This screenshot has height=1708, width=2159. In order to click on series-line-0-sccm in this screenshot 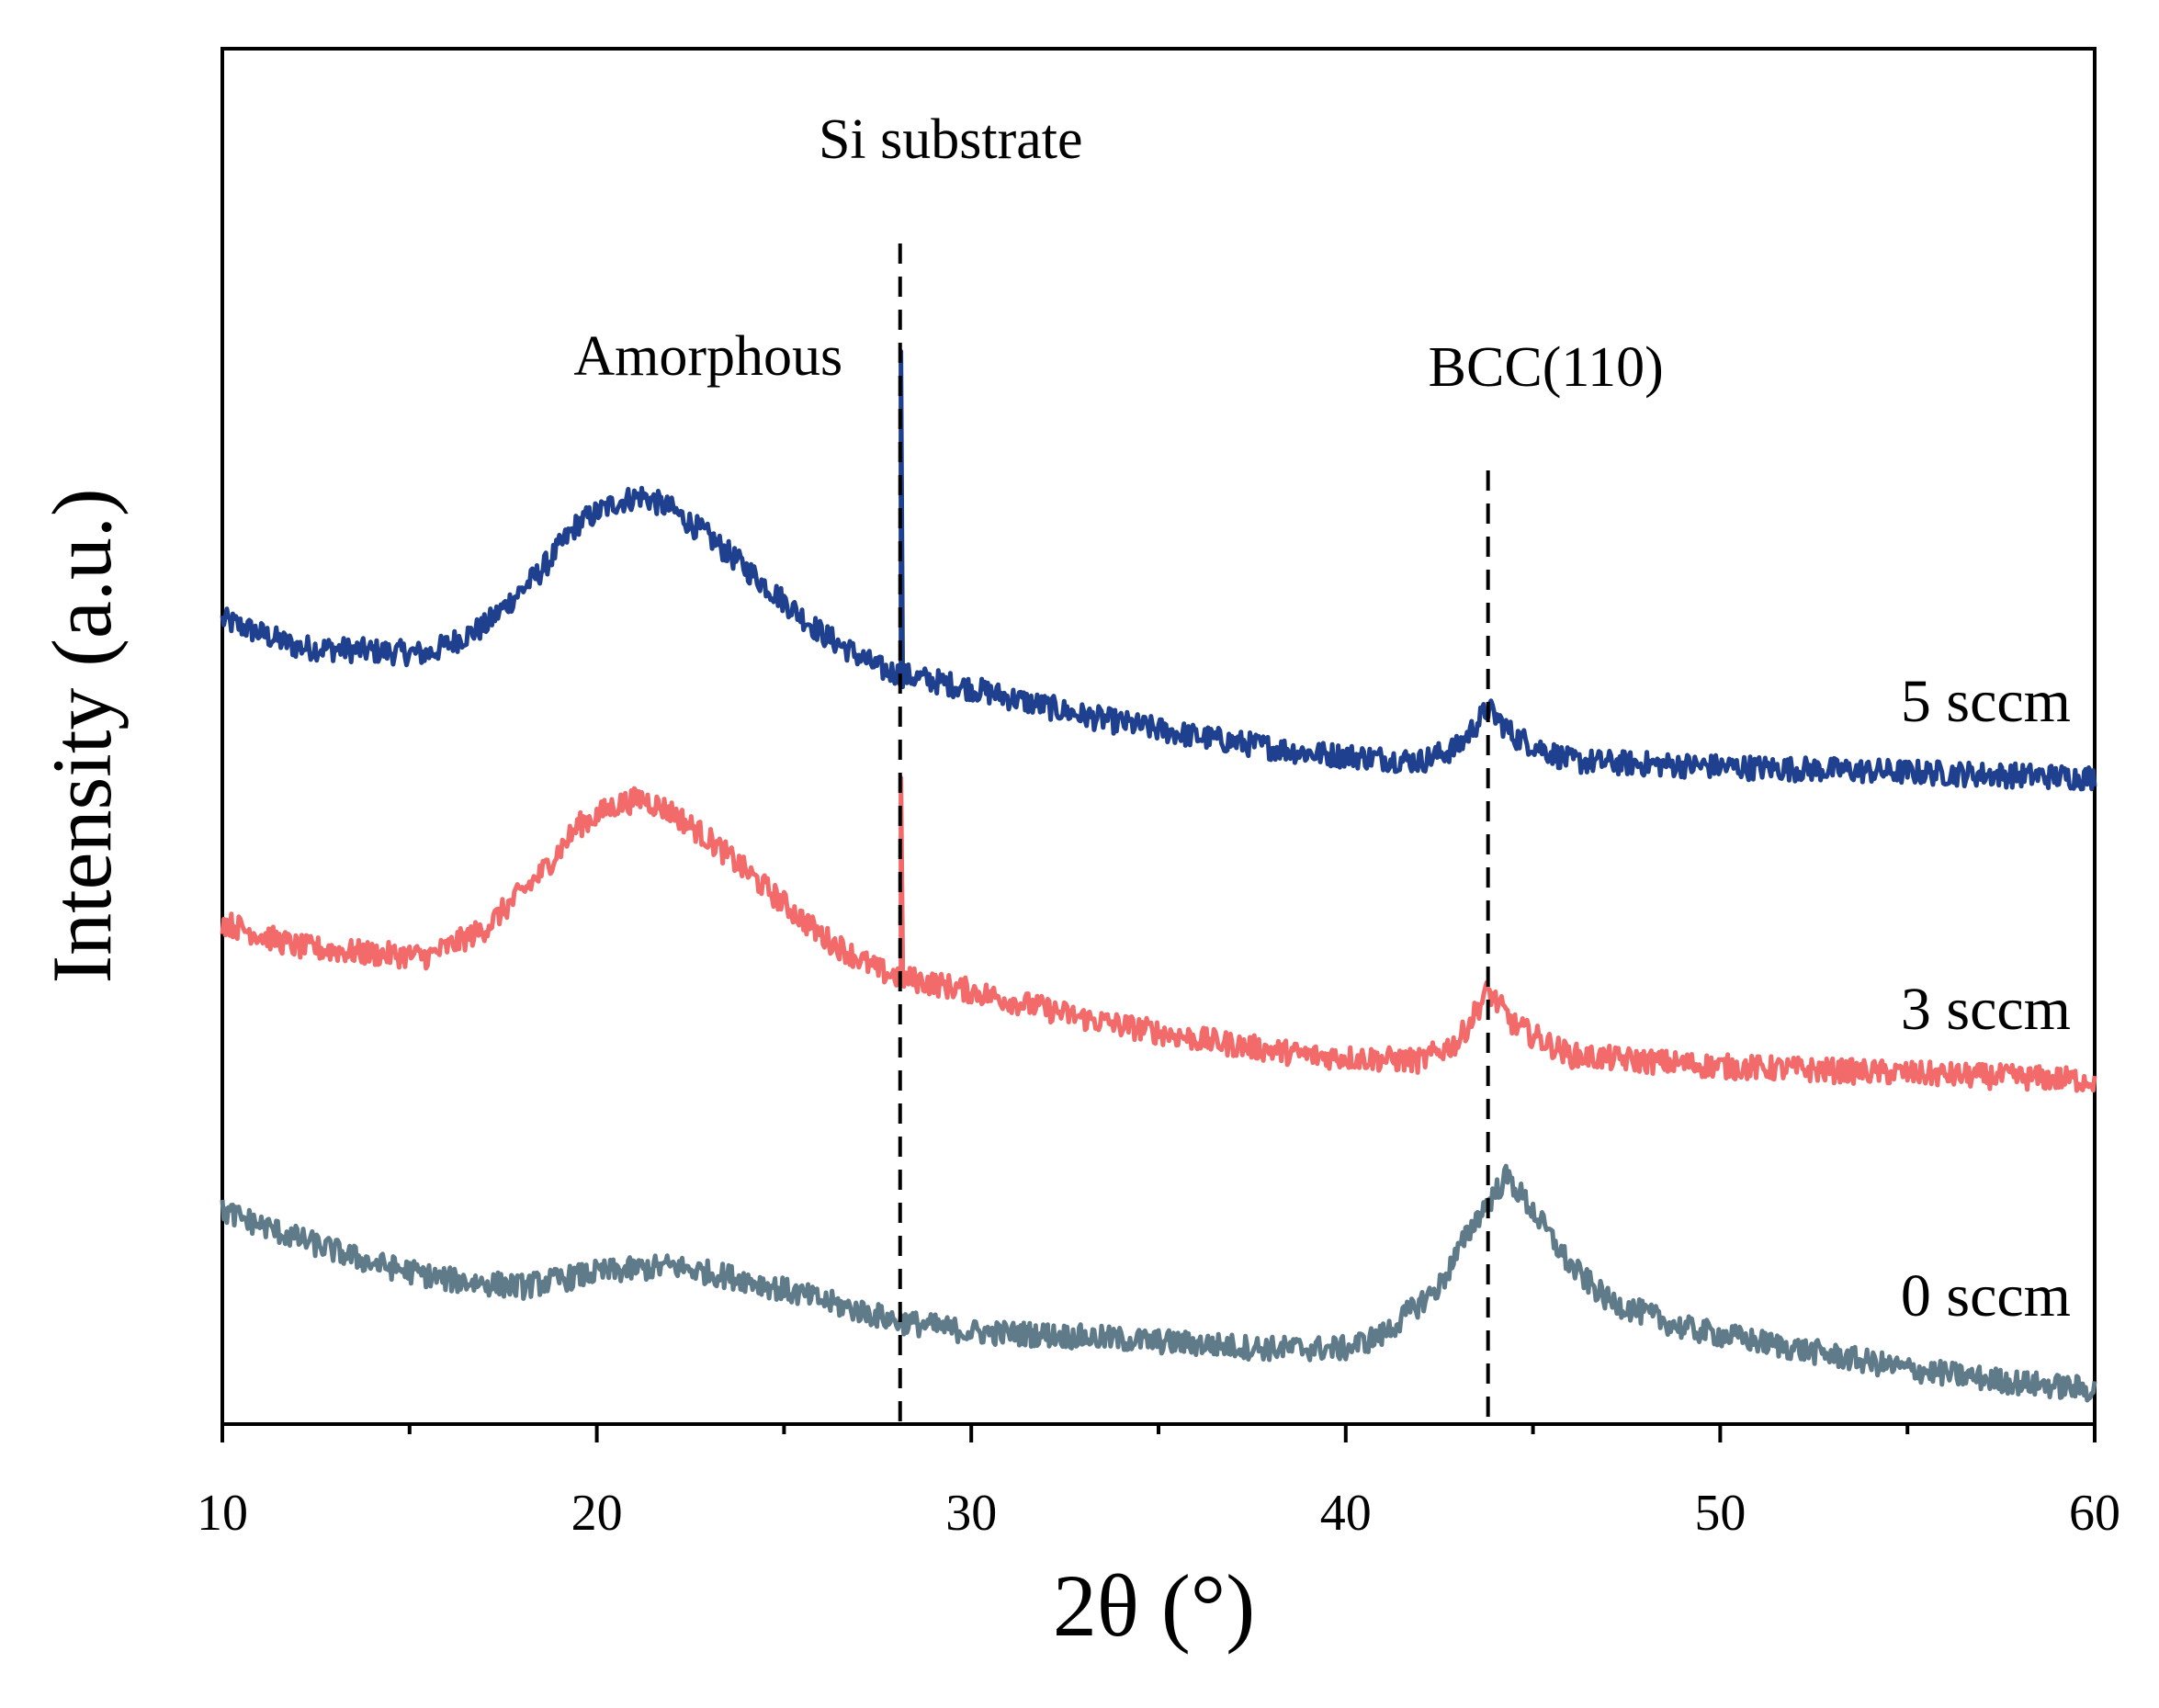, I will do `click(1159, 1283)`.